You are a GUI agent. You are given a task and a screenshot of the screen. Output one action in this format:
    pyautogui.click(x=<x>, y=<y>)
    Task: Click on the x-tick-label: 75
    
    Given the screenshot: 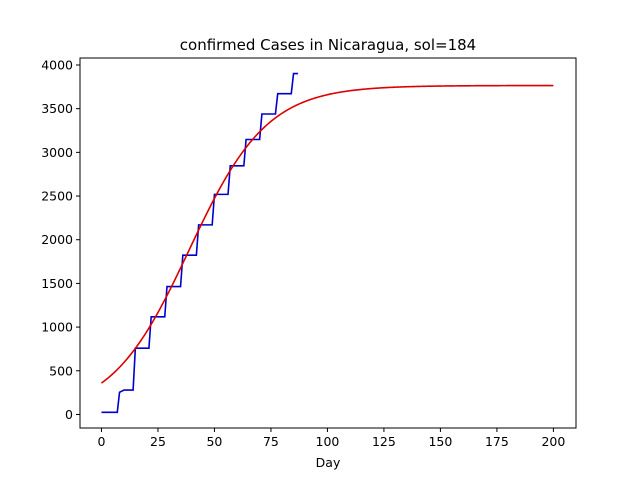 What is the action you would take?
    pyautogui.click(x=271, y=441)
    